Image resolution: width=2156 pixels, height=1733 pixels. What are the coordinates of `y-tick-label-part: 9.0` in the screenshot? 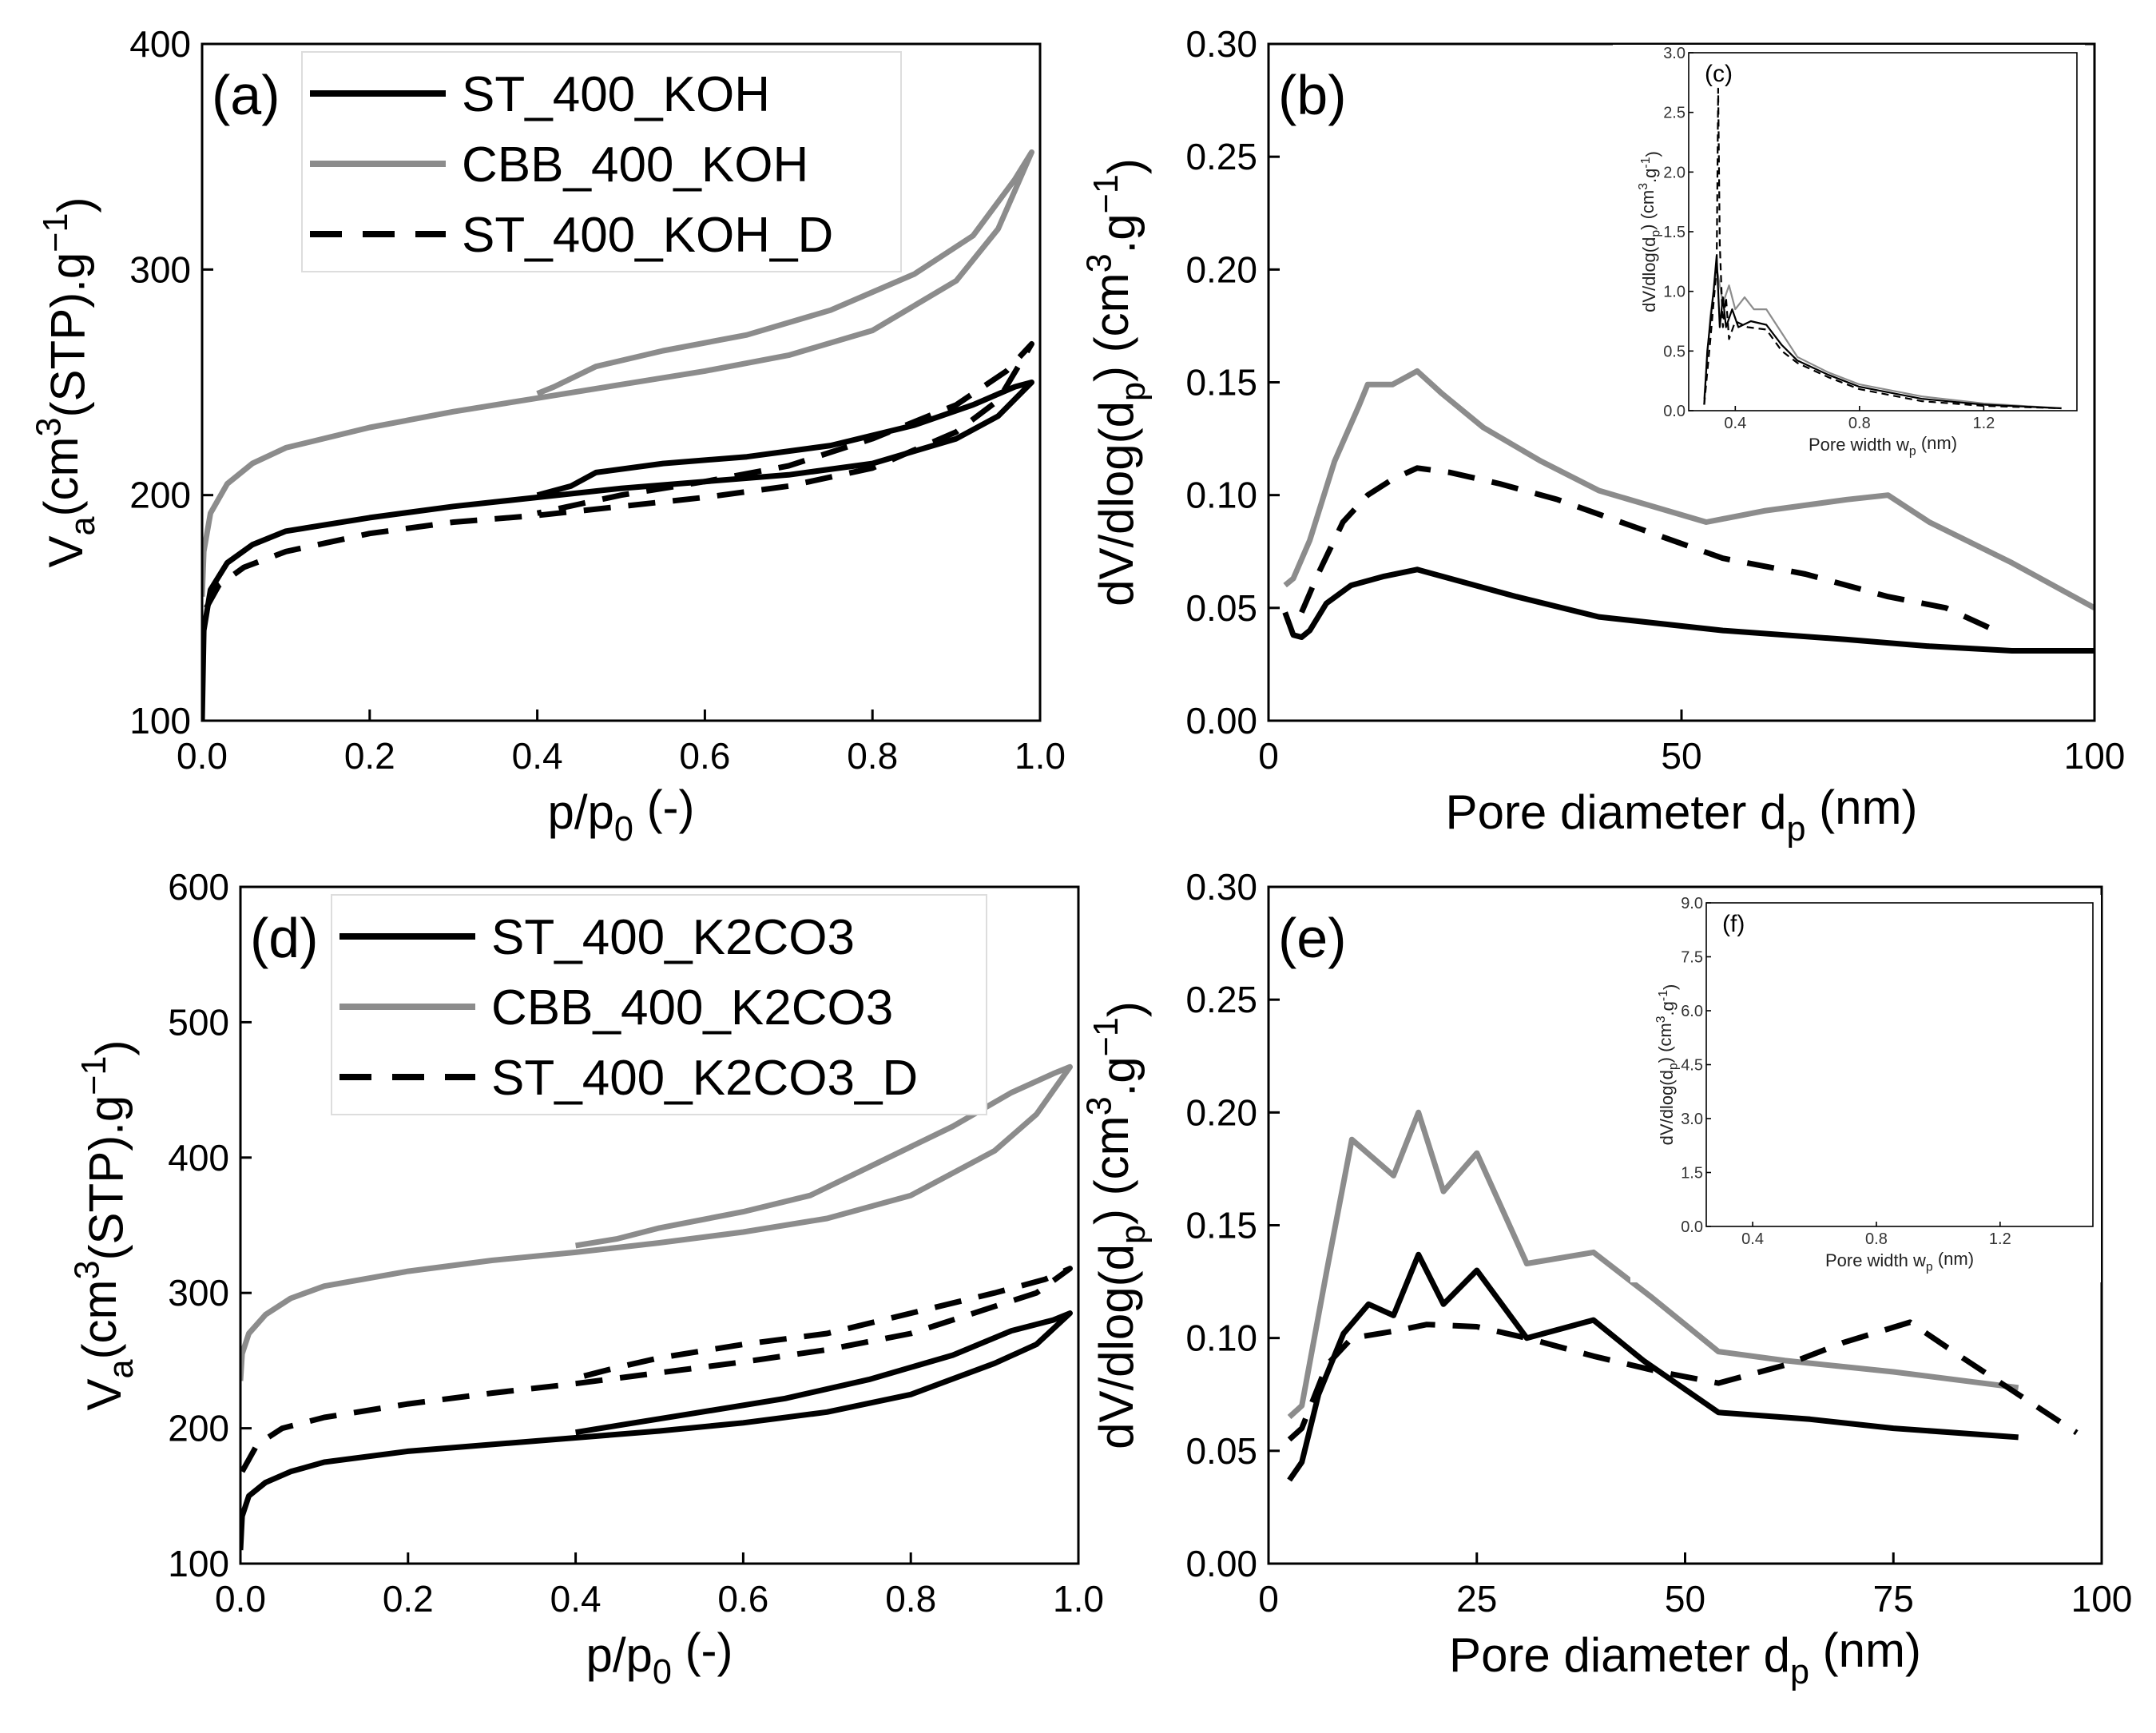 It's located at (1692, 904).